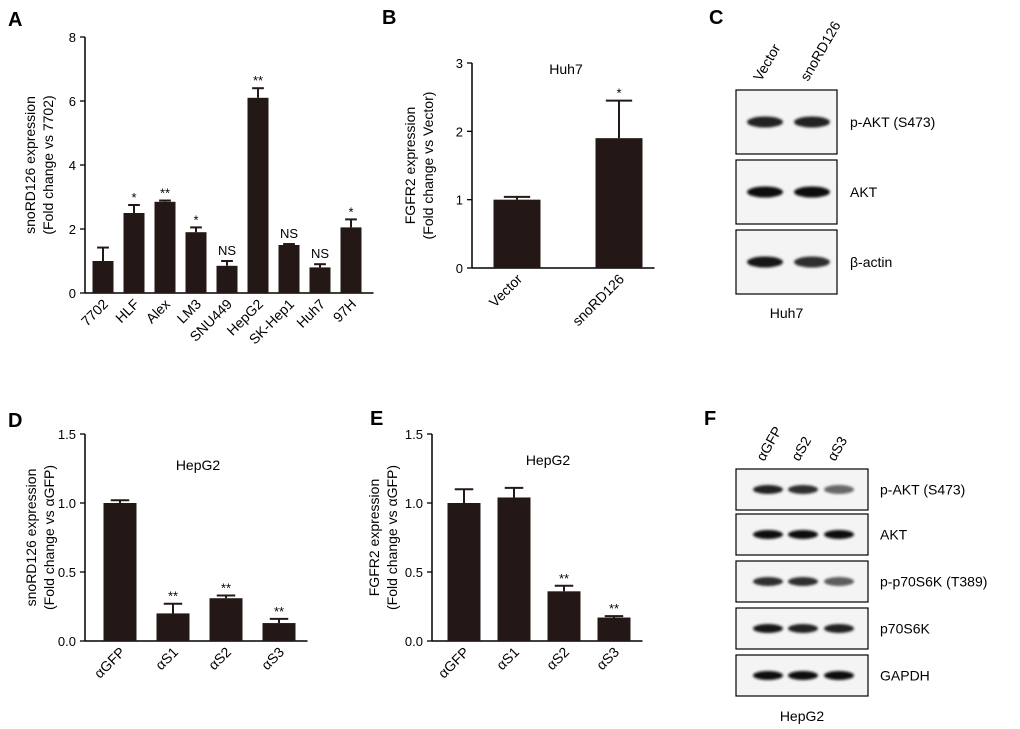  Describe the element at coordinates (48, 164) in the screenshot. I see `y-axis-label-line2-a: (Fold change vs 7702)` at that location.